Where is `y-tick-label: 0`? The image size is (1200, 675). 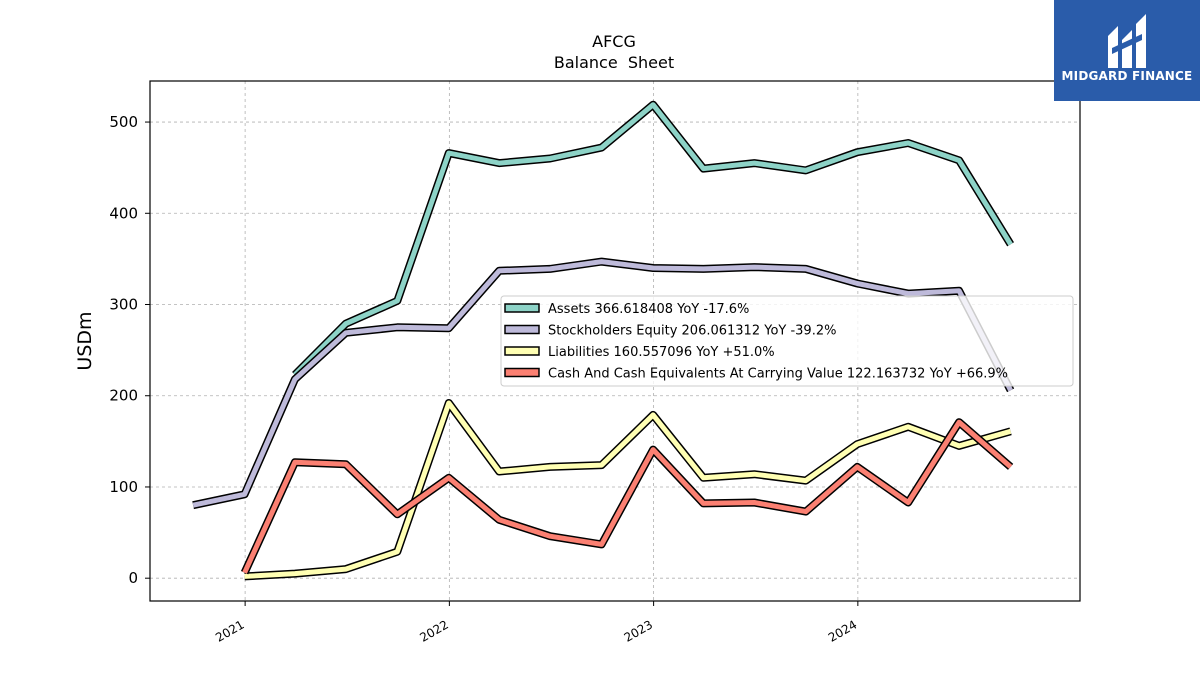
y-tick-label: 0 is located at coordinates (133, 578).